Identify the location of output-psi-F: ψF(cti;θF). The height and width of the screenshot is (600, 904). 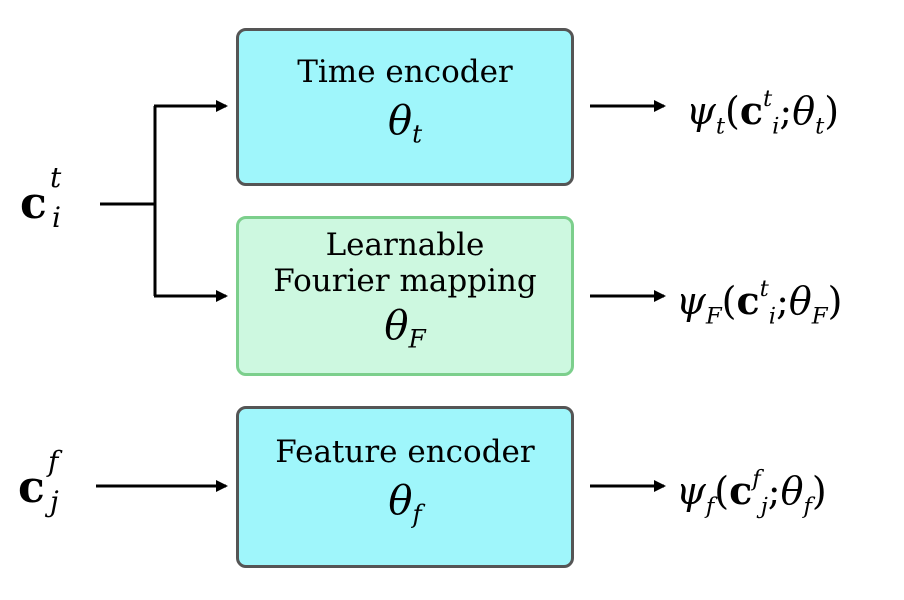
(759, 303).